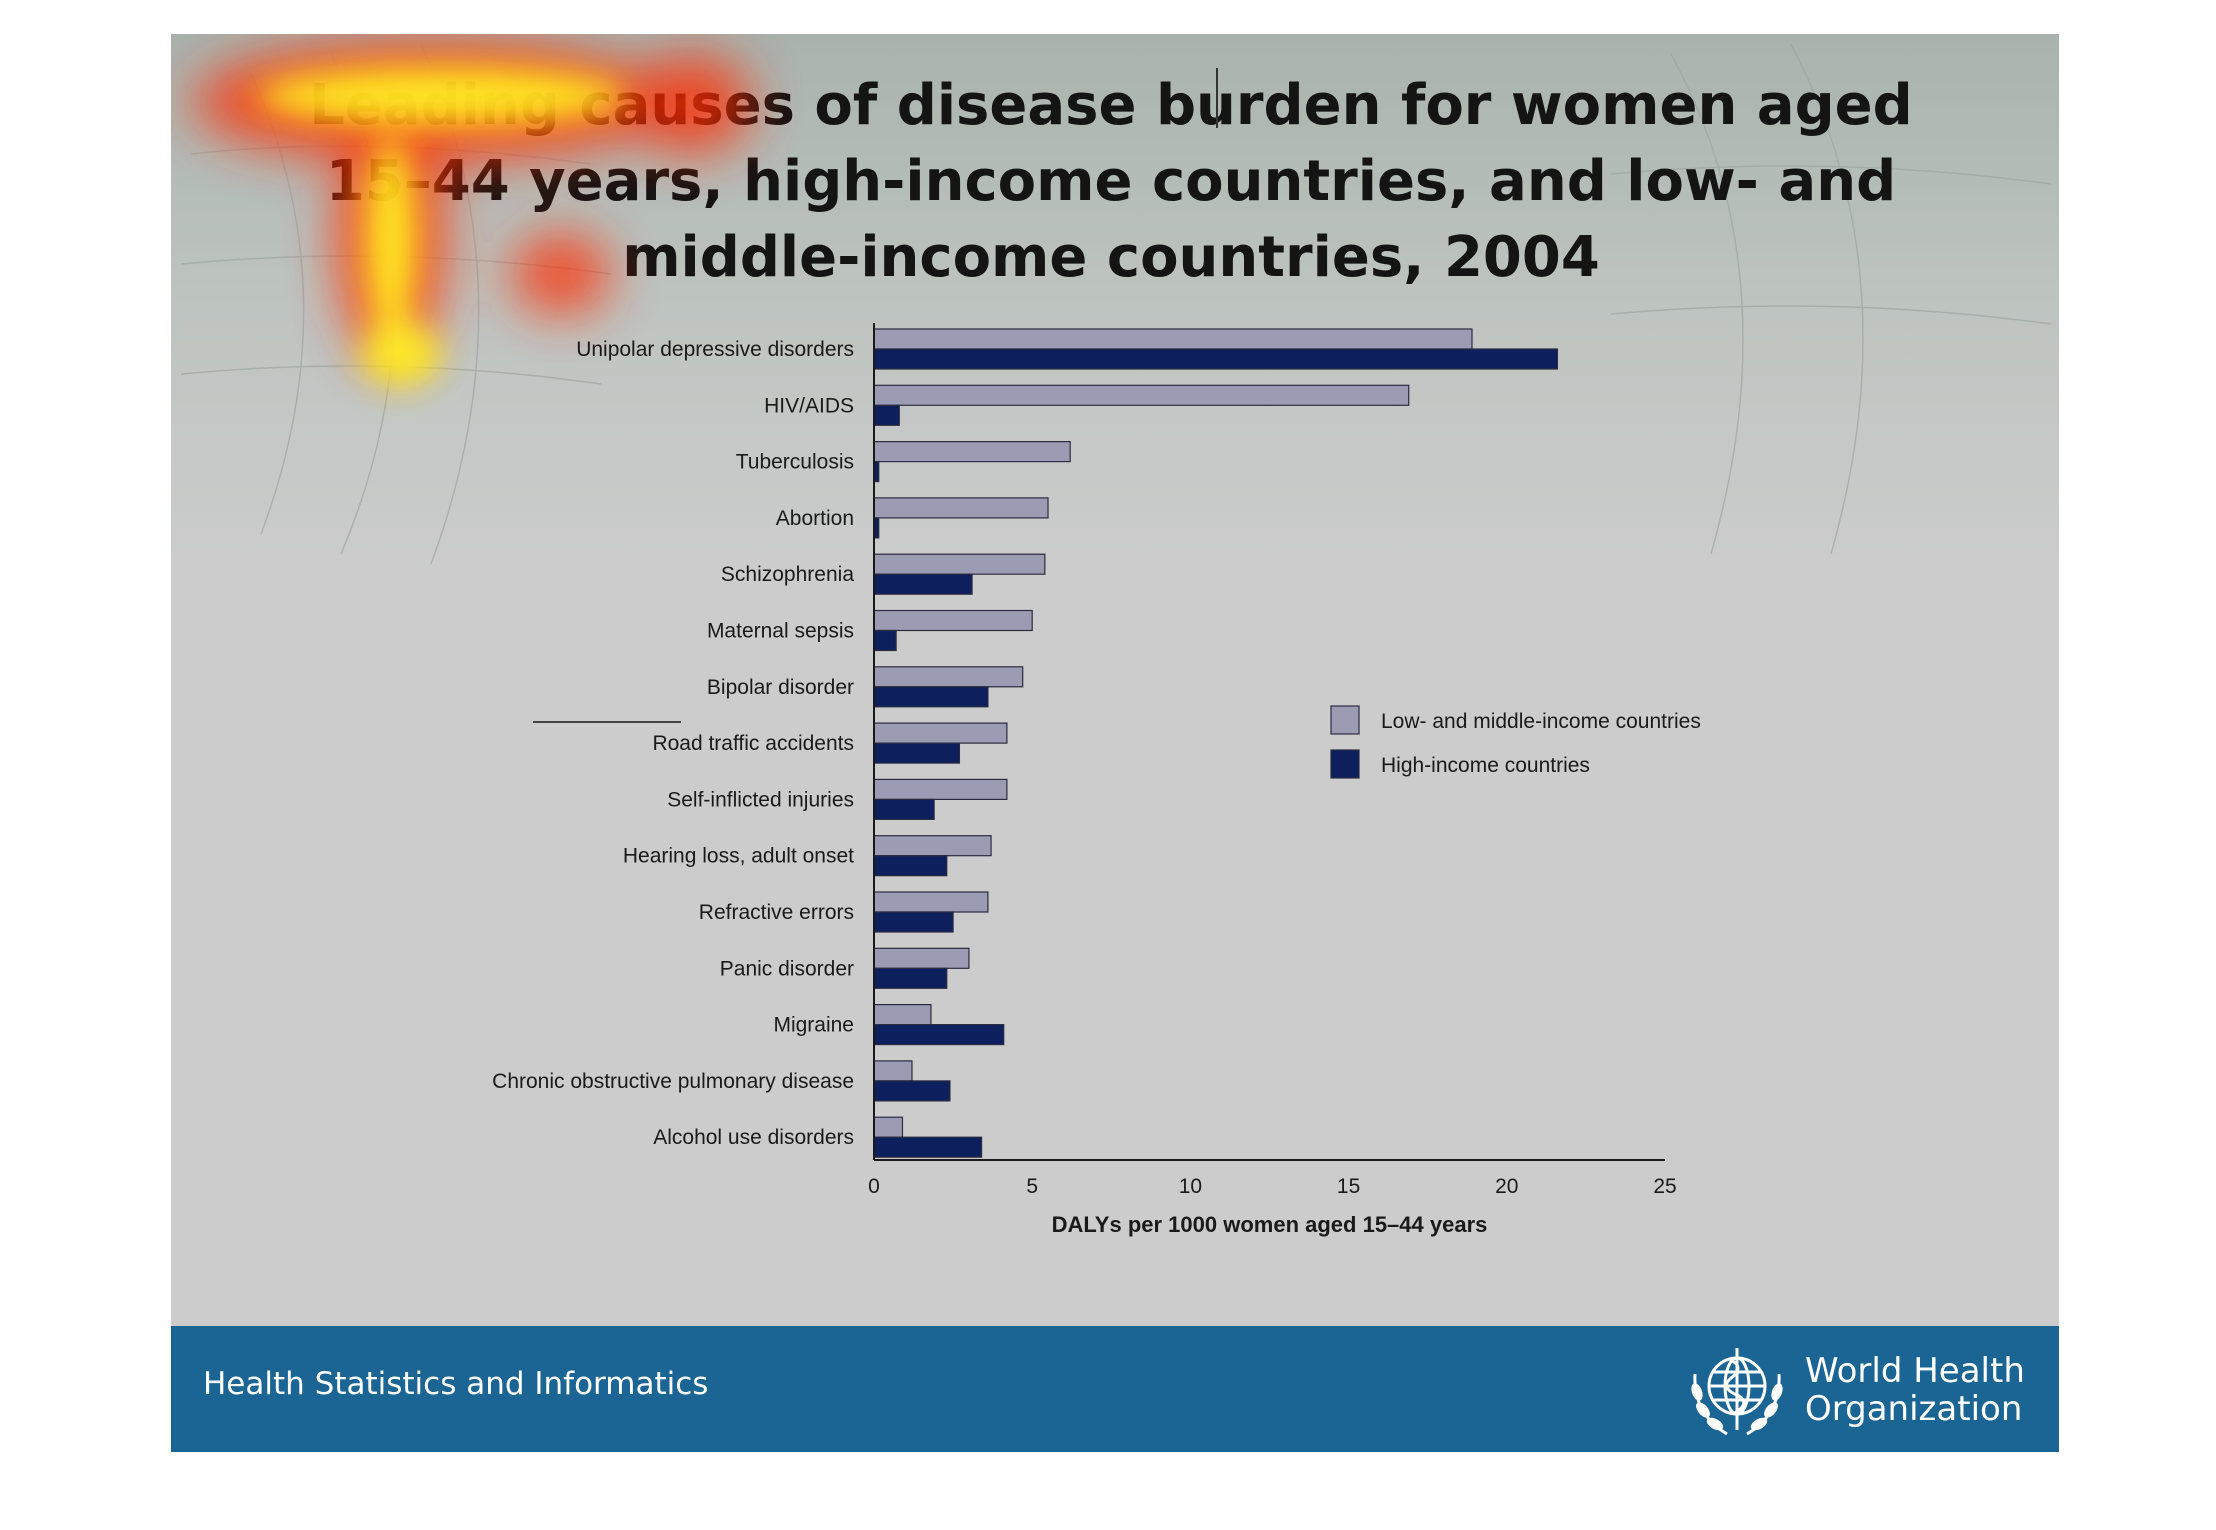 This screenshot has height=1530, width=2216. Describe the element at coordinates (813, 1025) in the screenshot. I see `category-label: Migraine` at that location.